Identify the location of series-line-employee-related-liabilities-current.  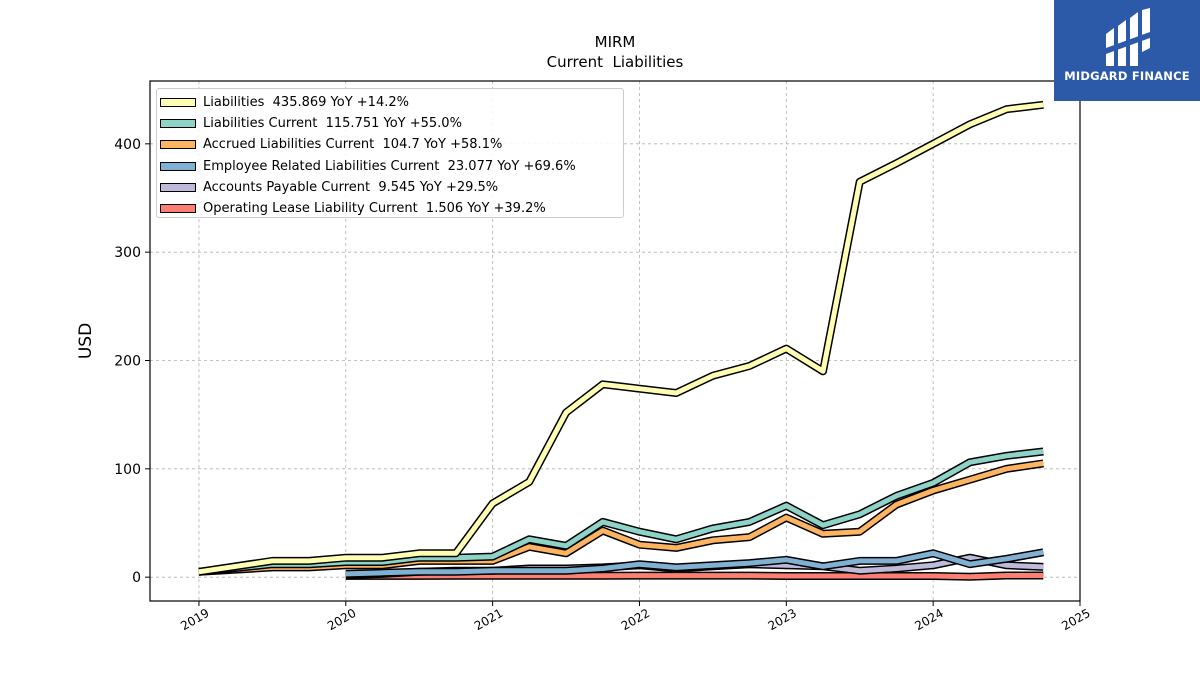
(694, 563).